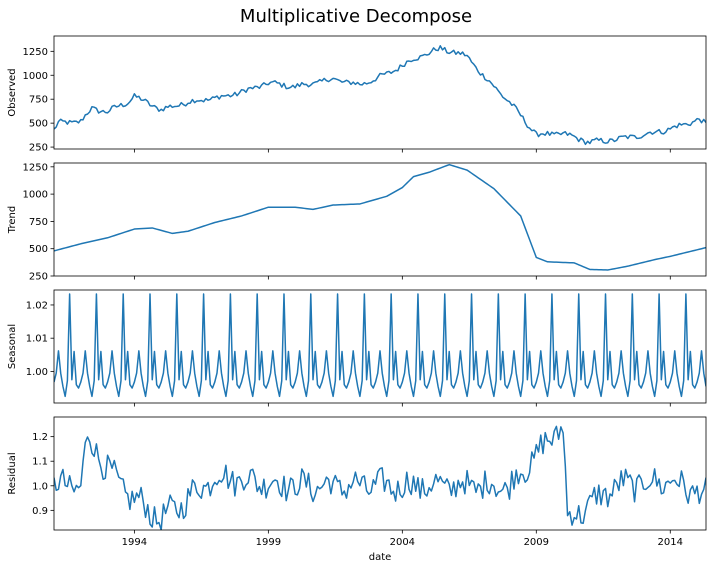 The height and width of the screenshot is (568, 712). I want to click on y-axis-label: Observed, so click(12, 92).